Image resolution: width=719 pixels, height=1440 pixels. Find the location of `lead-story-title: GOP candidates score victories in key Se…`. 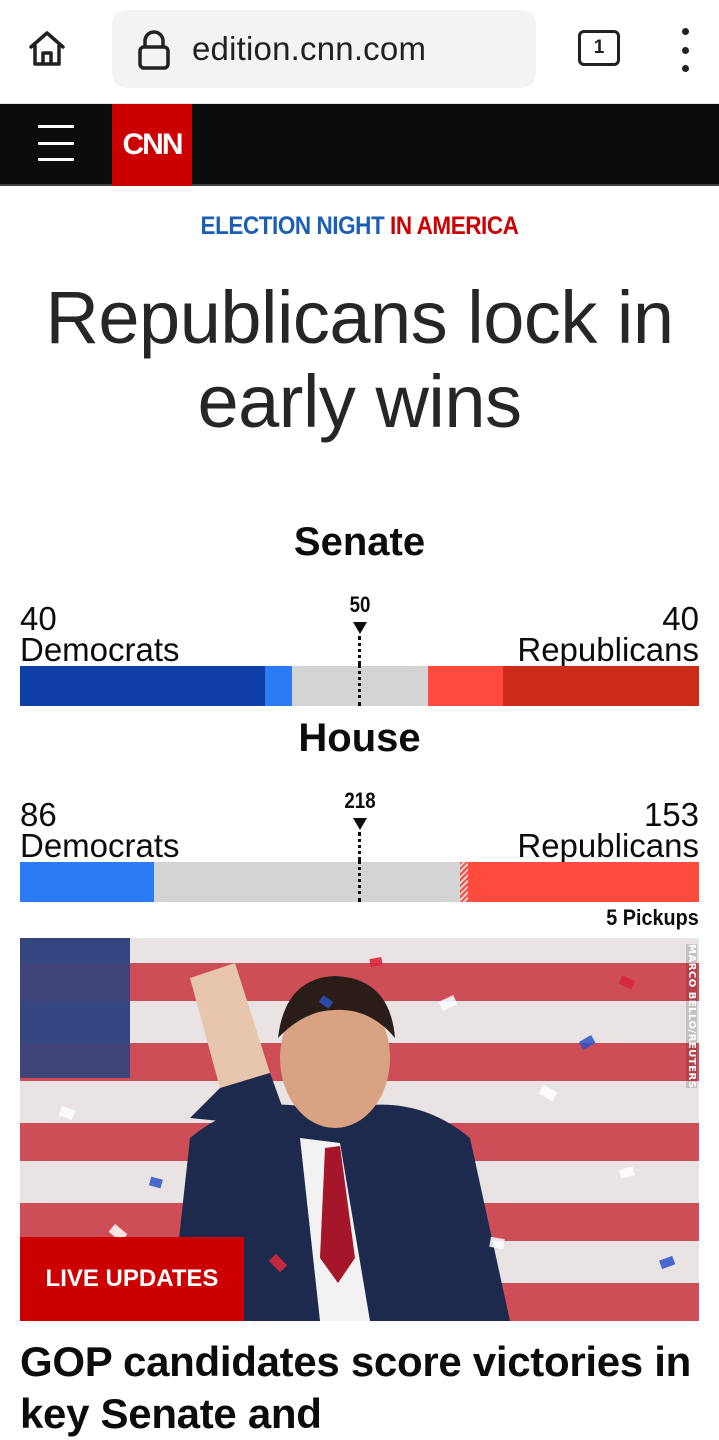

lead-story-title: GOP candidates score victories in key Se… is located at coordinates (355, 1387).